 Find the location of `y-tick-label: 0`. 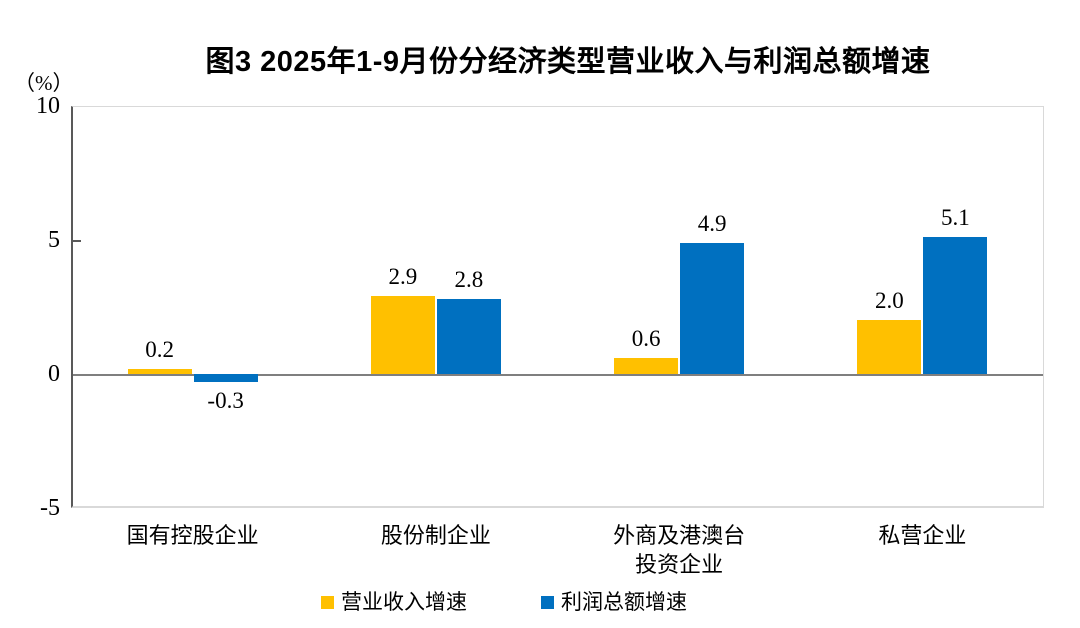

y-tick-label: 0 is located at coordinates (54, 374).